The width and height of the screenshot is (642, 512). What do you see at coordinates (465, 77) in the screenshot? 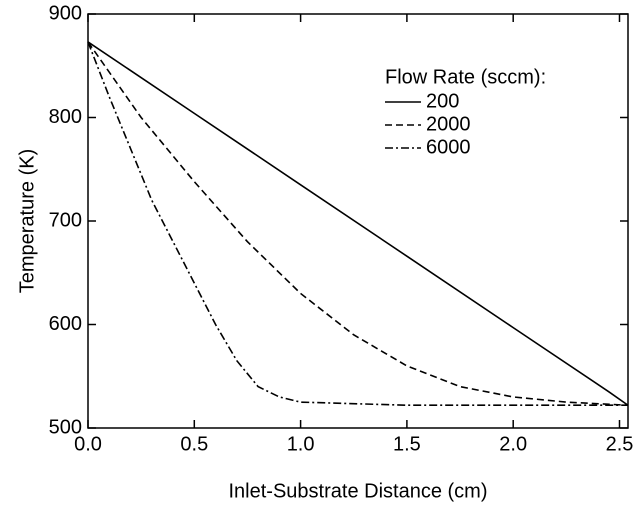
I see `legend-title: Flow Rate (sccm):` at bounding box center [465, 77].